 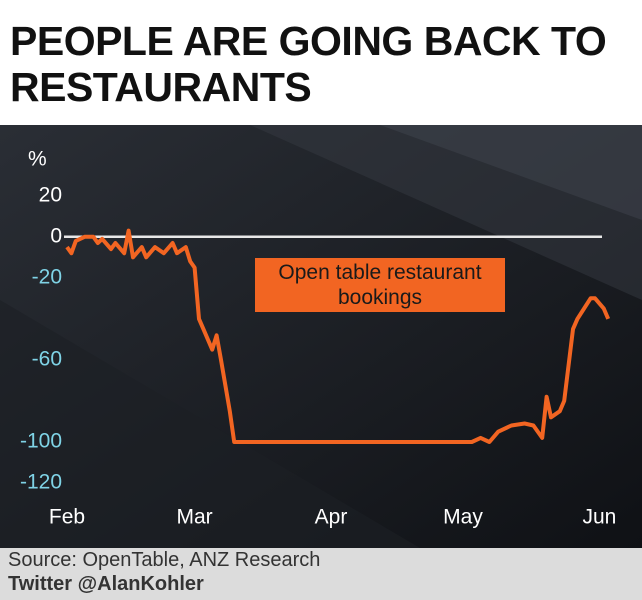 I want to click on x-tick-label: Apr, so click(x=331, y=517).